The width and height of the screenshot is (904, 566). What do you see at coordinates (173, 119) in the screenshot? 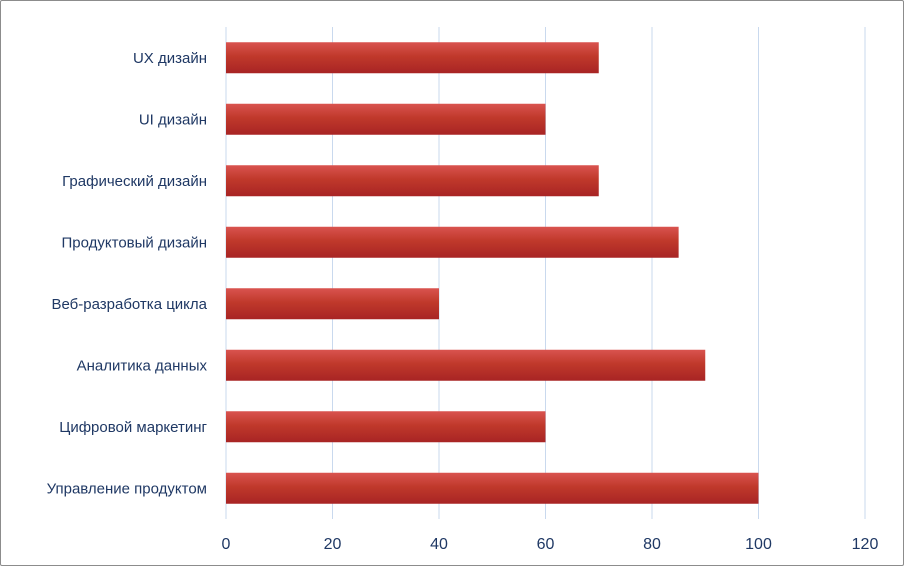
I see `category-label: UI дизайн` at bounding box center [173, 119].